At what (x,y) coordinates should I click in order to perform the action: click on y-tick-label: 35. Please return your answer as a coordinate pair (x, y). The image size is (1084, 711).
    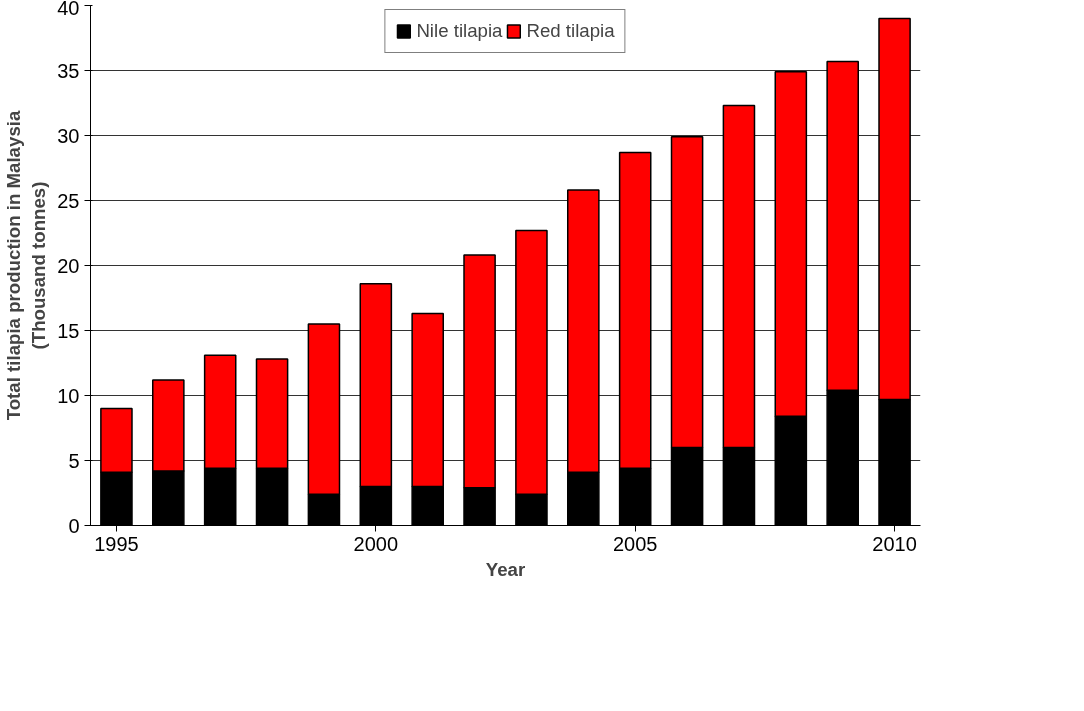
    Looking at the image, I should click on (68, 70).